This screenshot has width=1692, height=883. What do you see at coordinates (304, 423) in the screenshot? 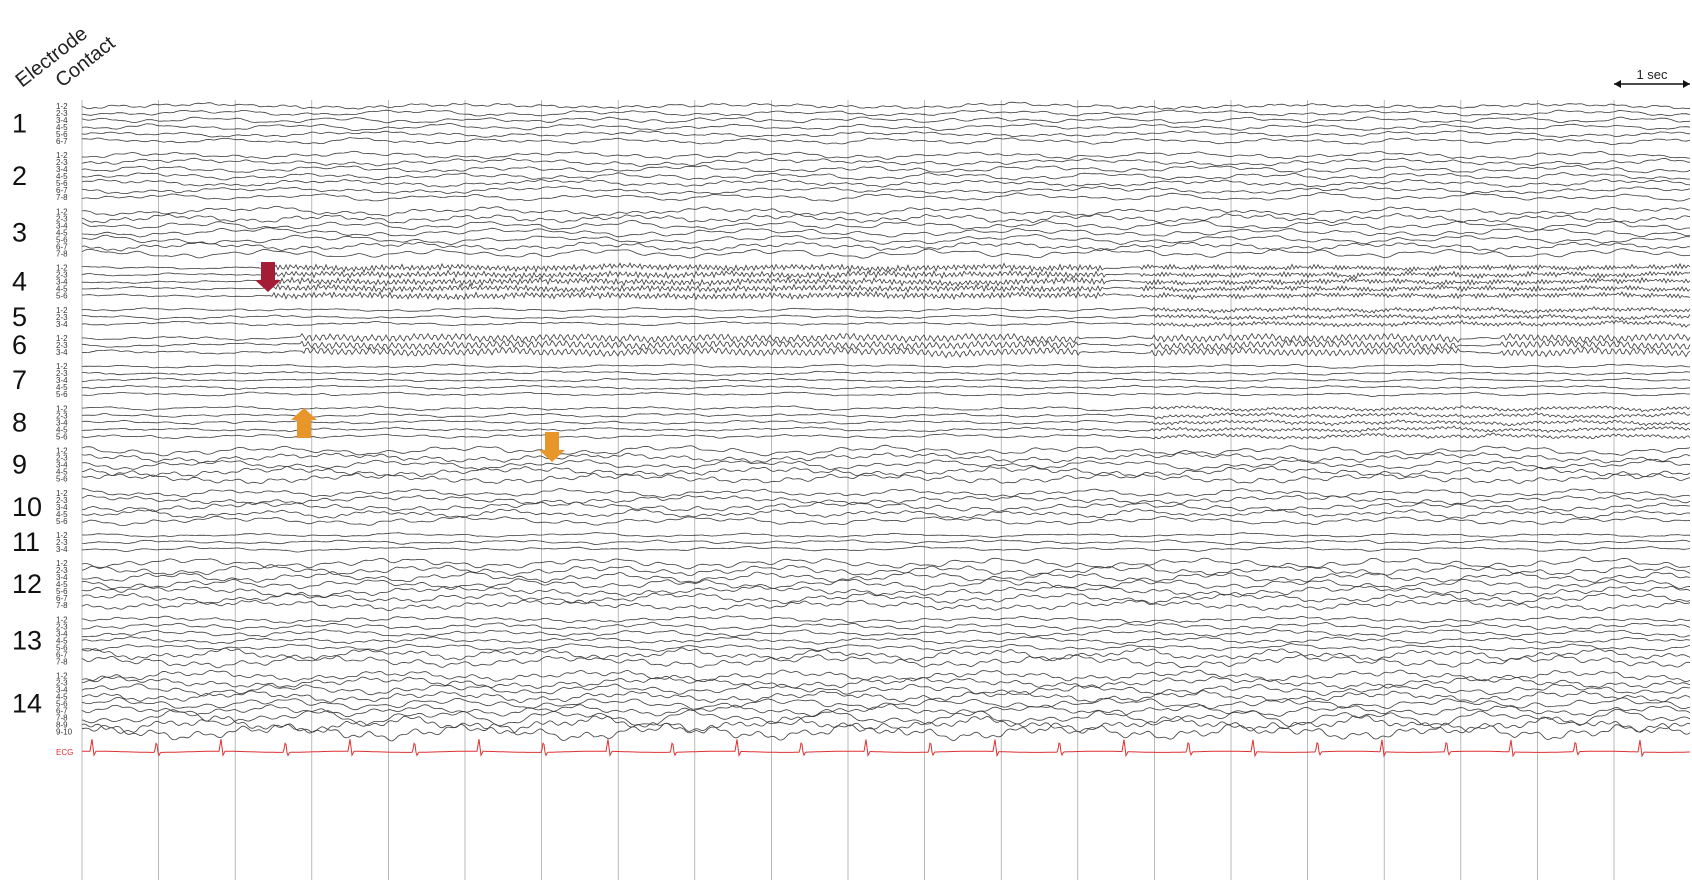
I see `spread-arrow-up` at bounding box center [304, 423].